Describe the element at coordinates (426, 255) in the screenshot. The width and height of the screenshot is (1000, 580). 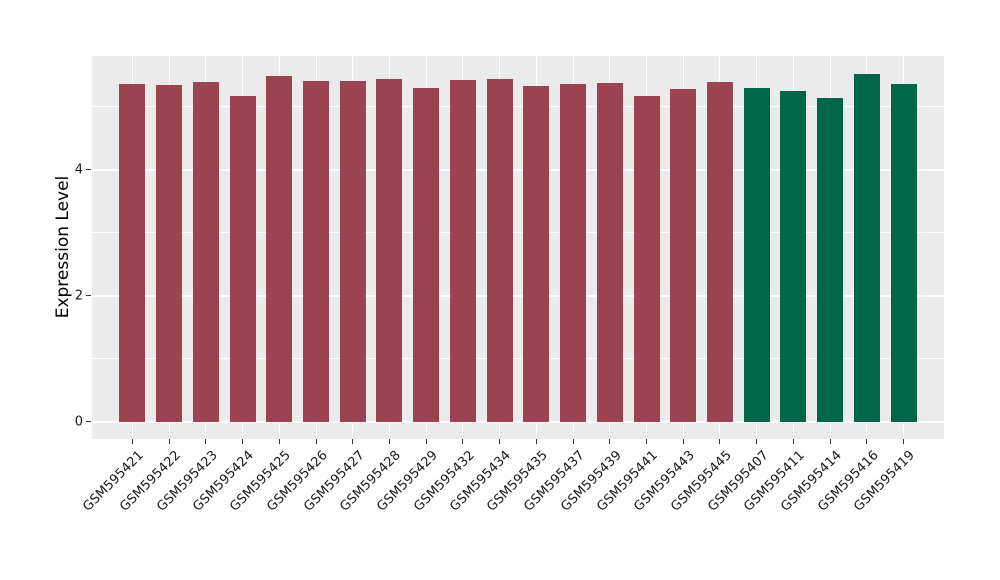
I see `bar-GSM595429` at that location.